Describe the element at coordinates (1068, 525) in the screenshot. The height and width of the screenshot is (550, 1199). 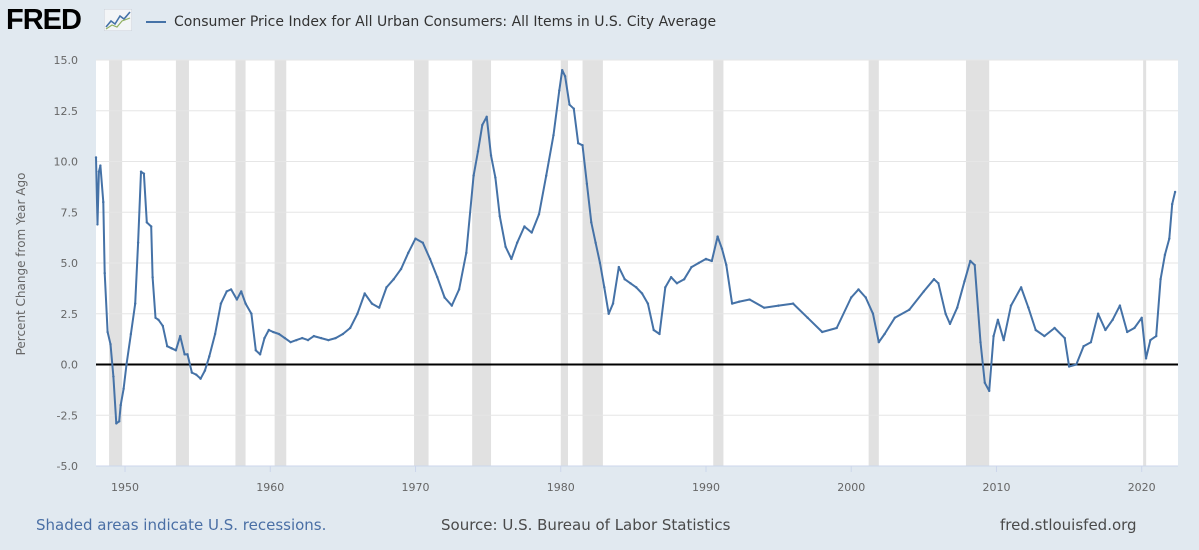
I see `site-link: fred.stlouisfed.org` at that location.